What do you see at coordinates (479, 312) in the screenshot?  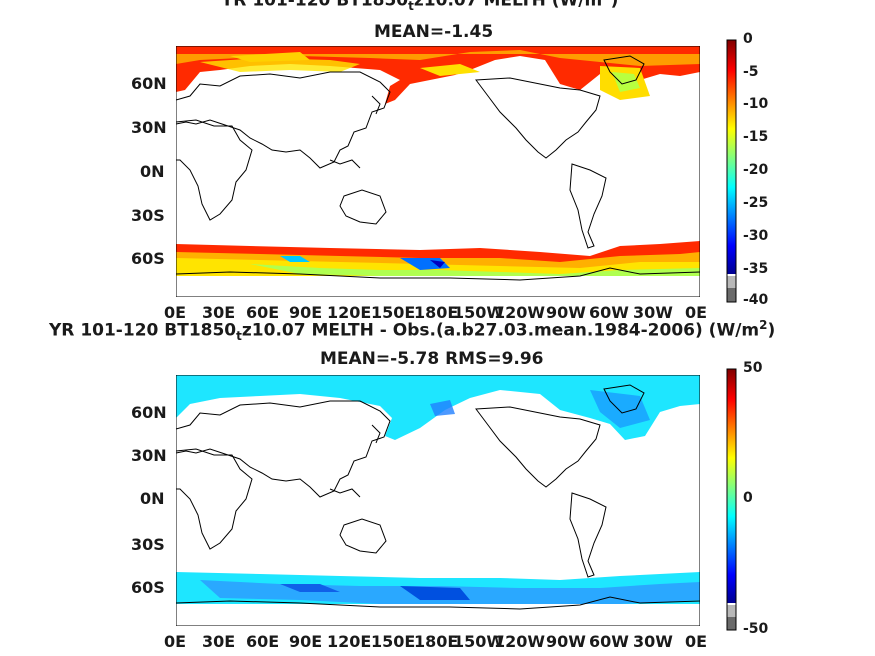 I see `p1-xtick: 150W` at bounding box center [479, 312].